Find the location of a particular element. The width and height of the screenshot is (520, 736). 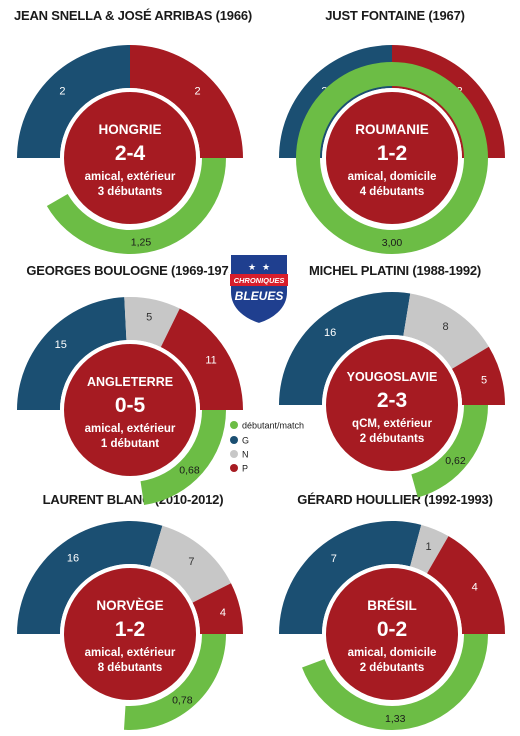

logo-line2: BLEUES is located at coordinates (259, 296).